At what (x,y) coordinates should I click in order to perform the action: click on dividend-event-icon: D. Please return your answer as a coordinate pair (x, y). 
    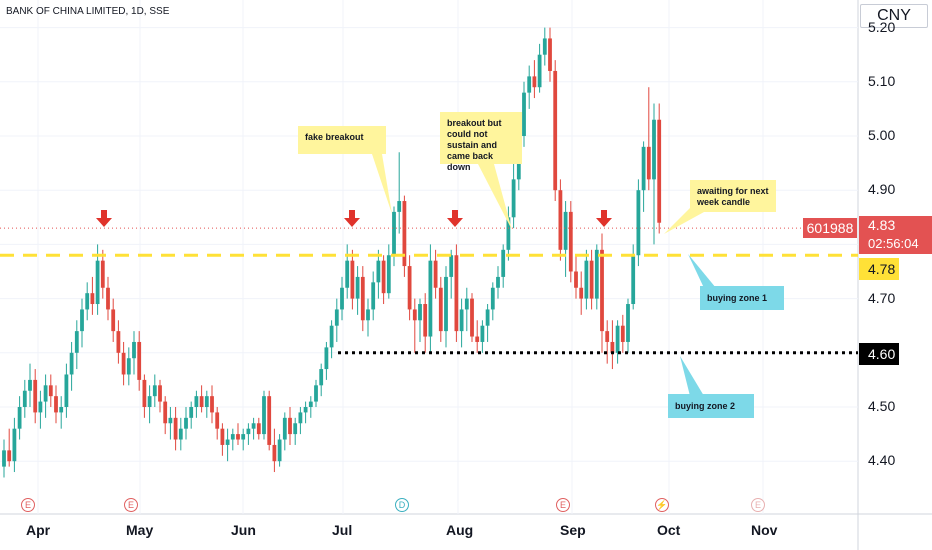
    Looking at the image, I should click on (402, 505).